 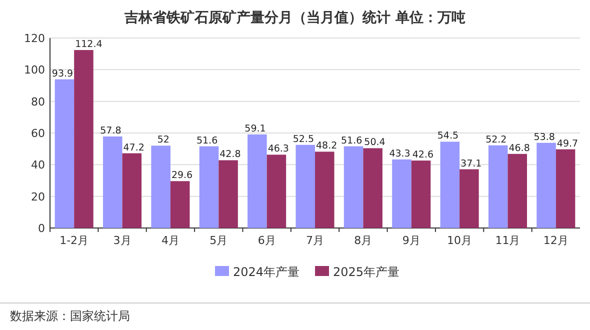 I want to click on y-tick-label: 60, so click(x=38, y=133).